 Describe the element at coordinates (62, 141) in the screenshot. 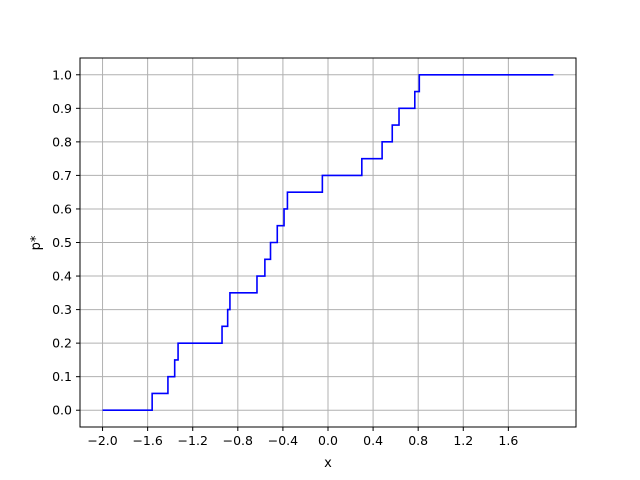

I see `y-tick-label: 0.8` at that location.